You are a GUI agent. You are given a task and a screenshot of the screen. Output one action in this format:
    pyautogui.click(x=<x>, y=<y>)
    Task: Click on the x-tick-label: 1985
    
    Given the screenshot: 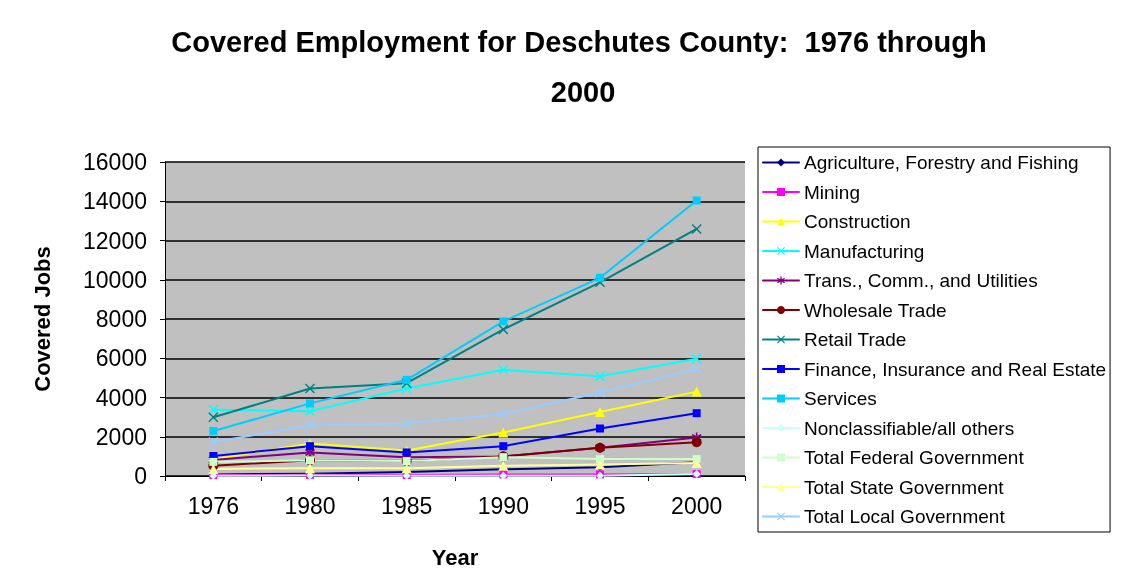 What is the action you would take?
    pyautogui.click(x=407, y=505)
    